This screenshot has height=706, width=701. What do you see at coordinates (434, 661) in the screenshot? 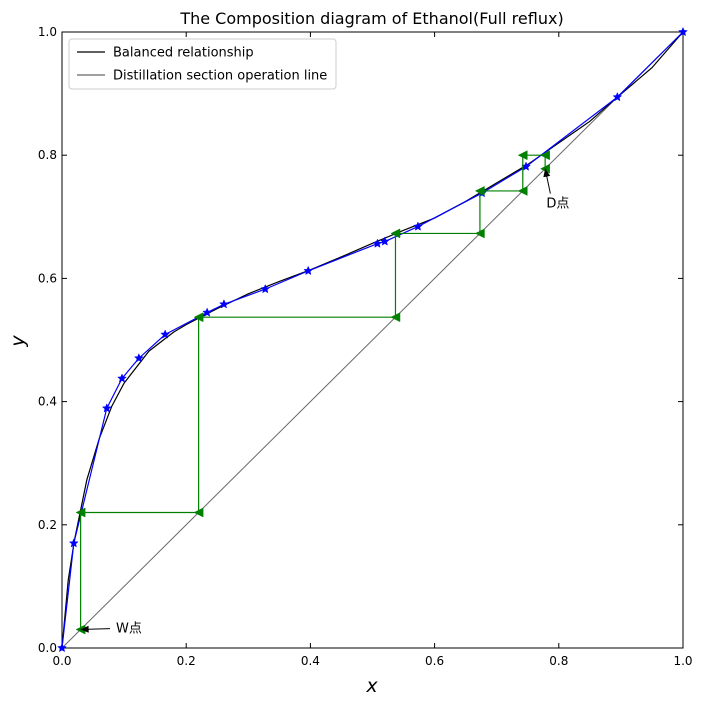
I see `x-tick-label: 0.6` at bounding box center [434, 661].